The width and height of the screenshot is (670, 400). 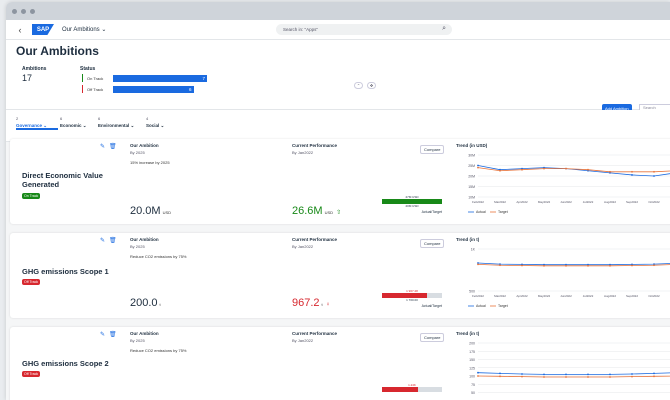 I want to click on ambition-name: Direct Economic Value Generated, so click(x=62, y=180).